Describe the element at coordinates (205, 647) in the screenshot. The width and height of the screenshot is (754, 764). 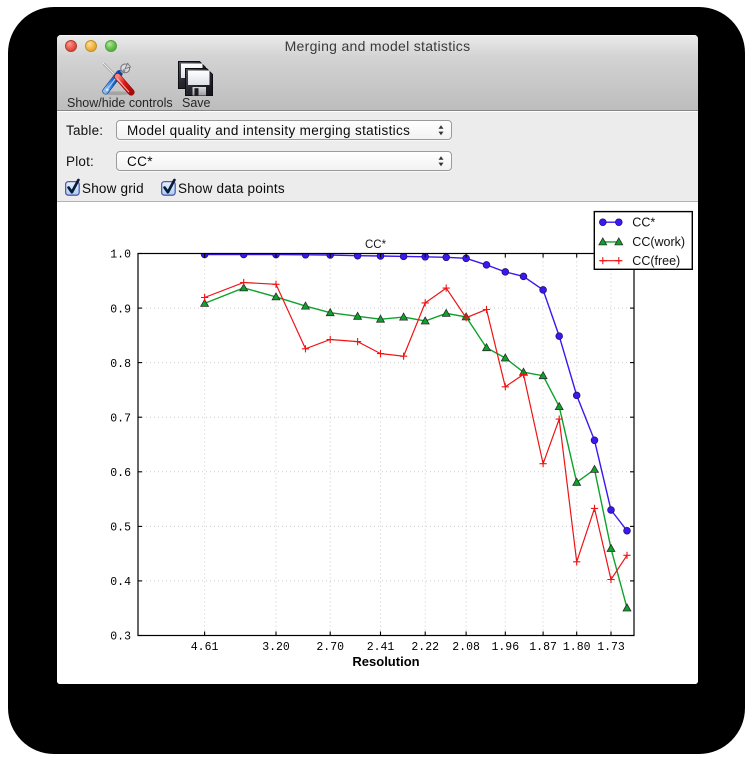
I see `svg-text: 4.61` at that location.